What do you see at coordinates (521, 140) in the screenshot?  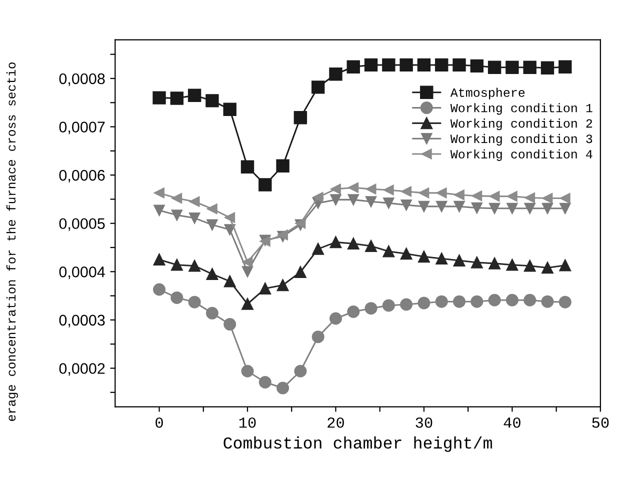 I see `legend-label: Working condition 3` at bounding box center [521, 140].